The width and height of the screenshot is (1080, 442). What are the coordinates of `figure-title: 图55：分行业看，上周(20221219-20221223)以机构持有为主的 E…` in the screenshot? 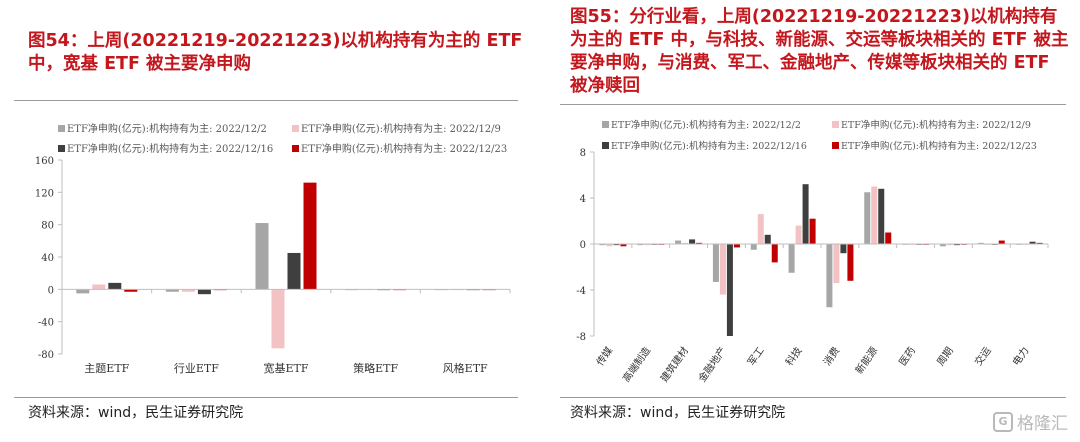 It's located at (819, 51).